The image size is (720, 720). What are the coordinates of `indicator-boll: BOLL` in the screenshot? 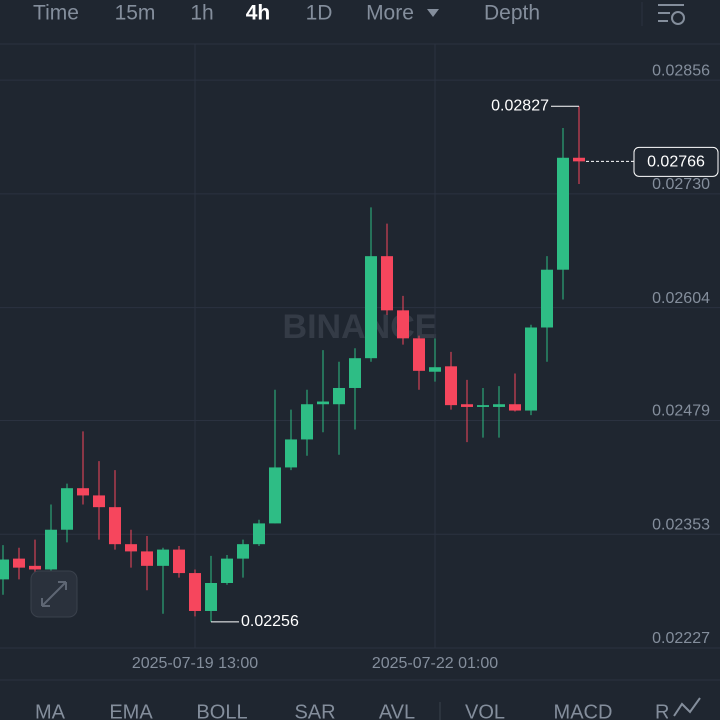 It's located at (221, 710).